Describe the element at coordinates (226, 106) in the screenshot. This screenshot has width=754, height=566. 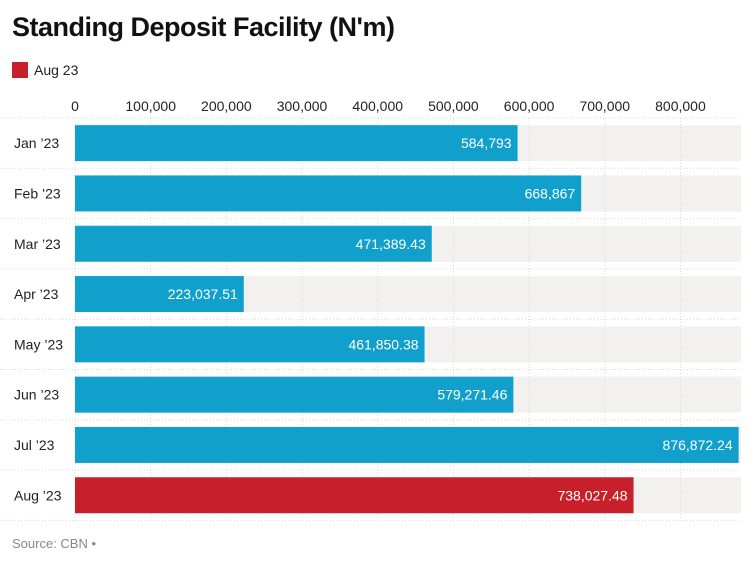
I see `x-tick-label: 200,000` at that location.